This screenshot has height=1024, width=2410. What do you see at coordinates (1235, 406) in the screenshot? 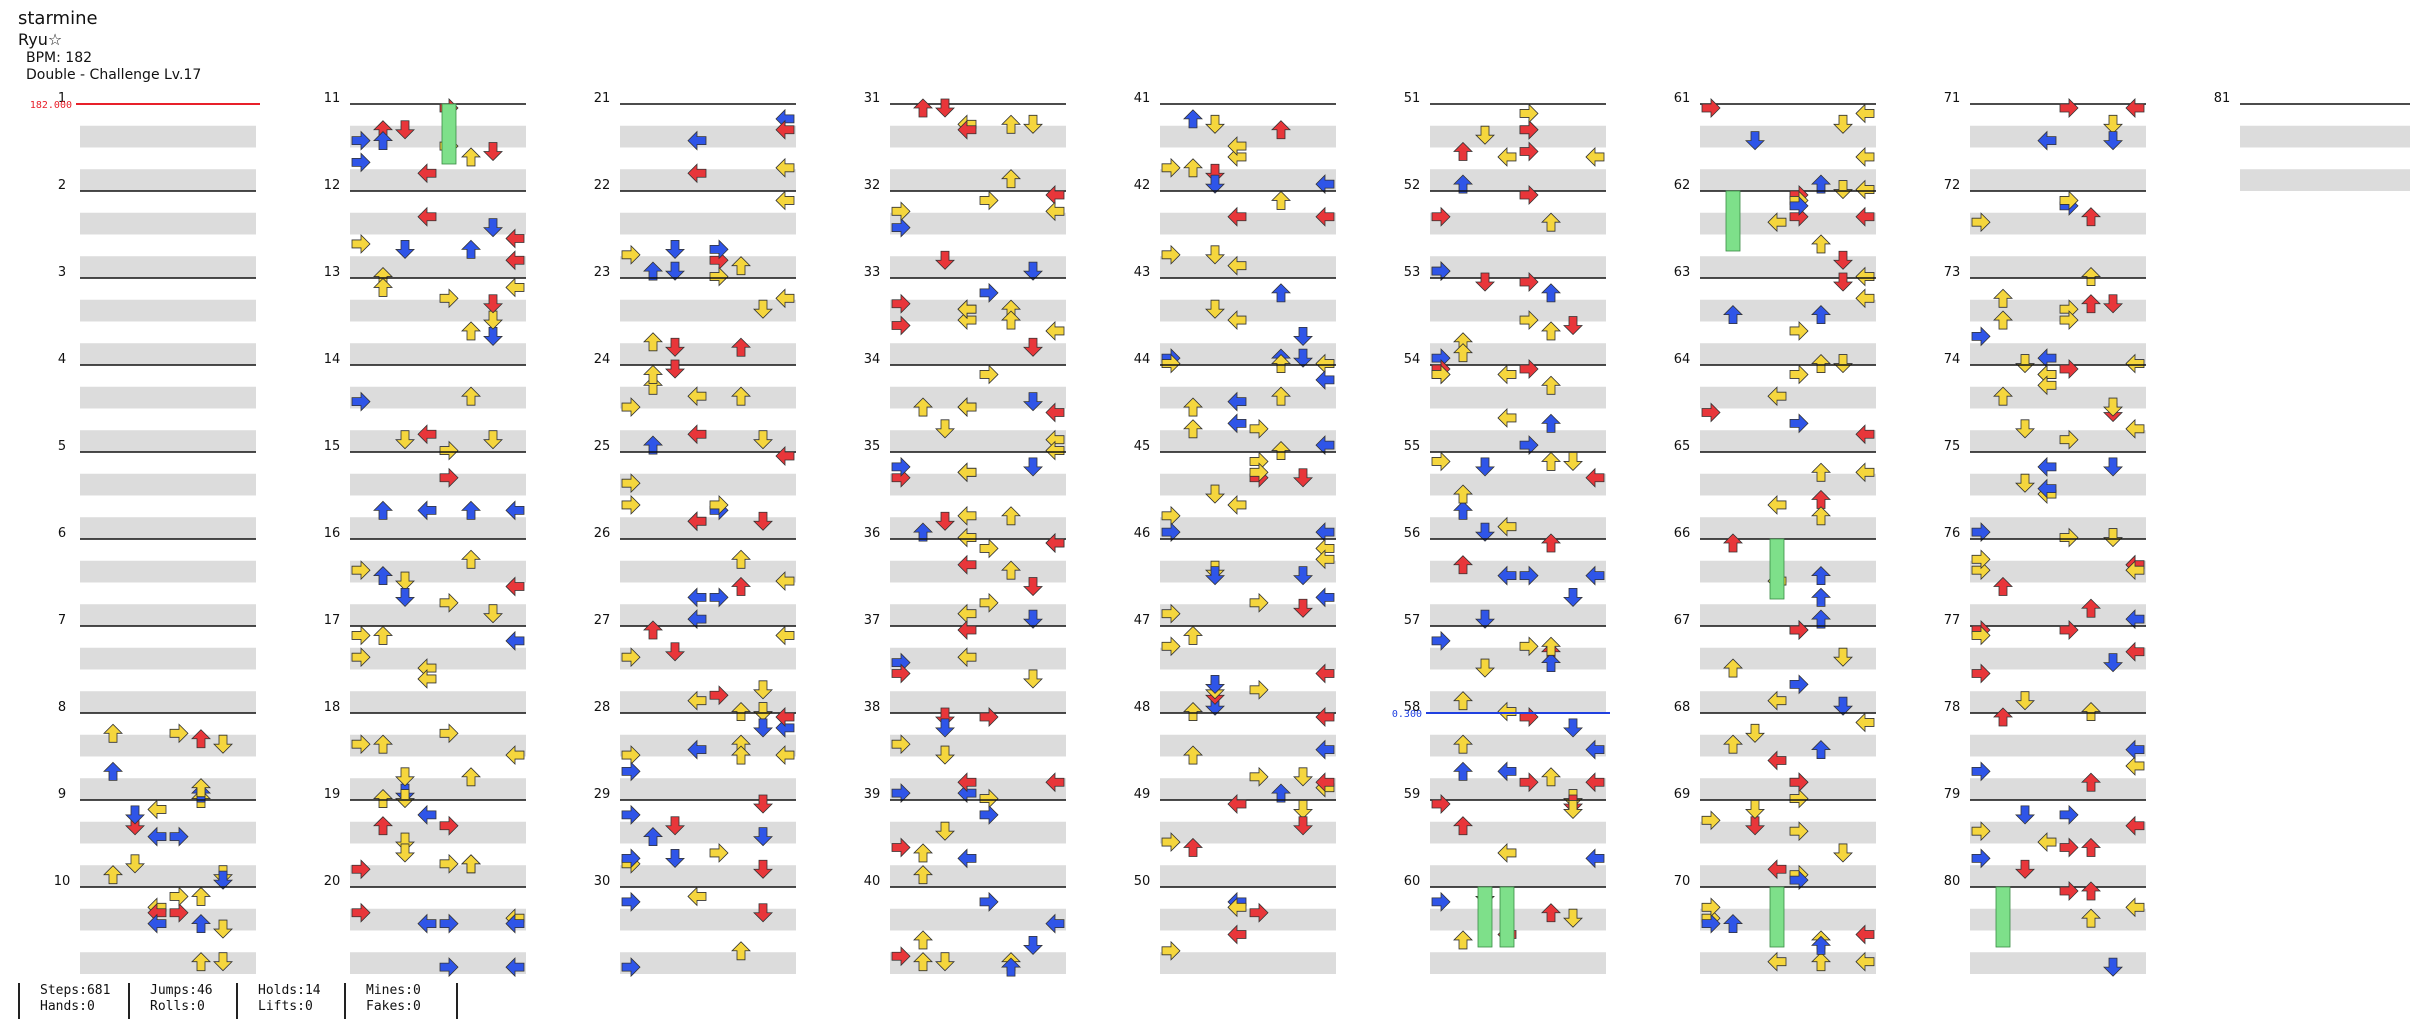
I see `measure-44: 44` at bounding box center [1235, 406].